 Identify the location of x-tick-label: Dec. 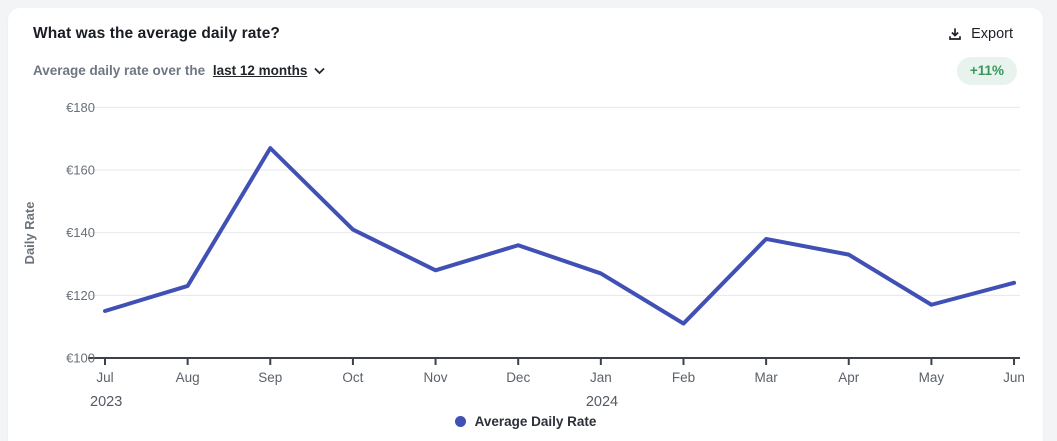
(518, 377).